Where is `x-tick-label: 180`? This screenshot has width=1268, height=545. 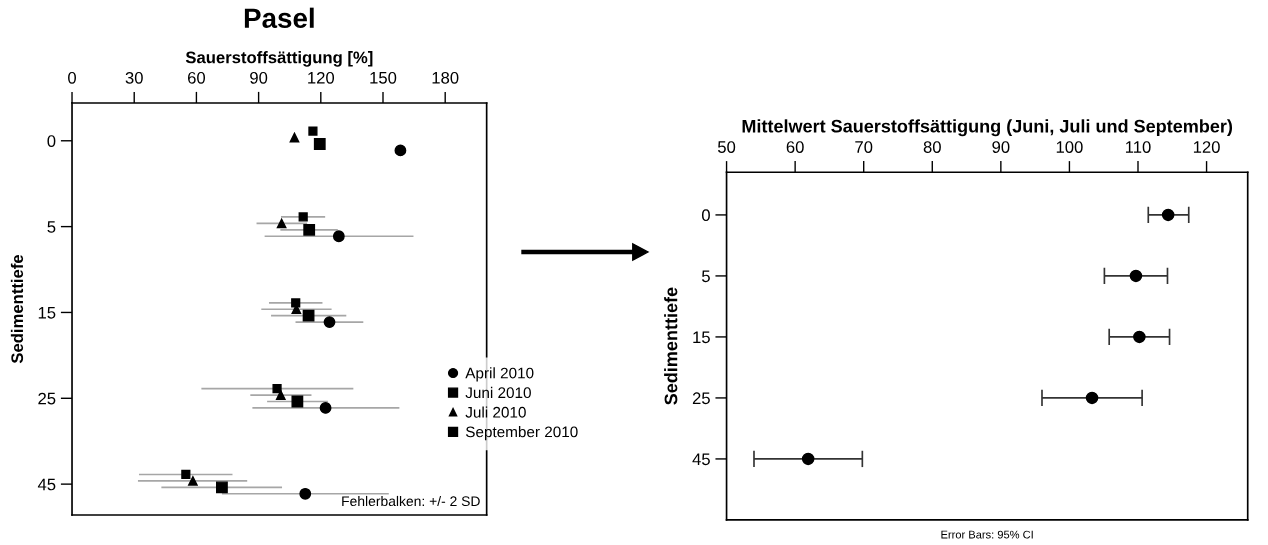 x-tick-label: 180 is located at coordinates (445, 77).